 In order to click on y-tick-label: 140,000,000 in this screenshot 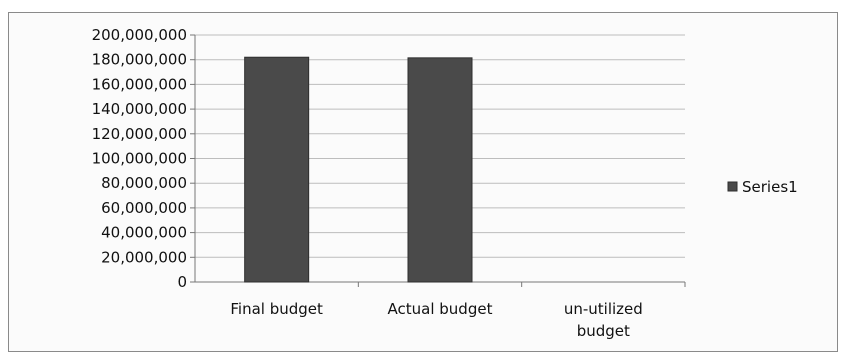, I will do `click(139, 109)`.